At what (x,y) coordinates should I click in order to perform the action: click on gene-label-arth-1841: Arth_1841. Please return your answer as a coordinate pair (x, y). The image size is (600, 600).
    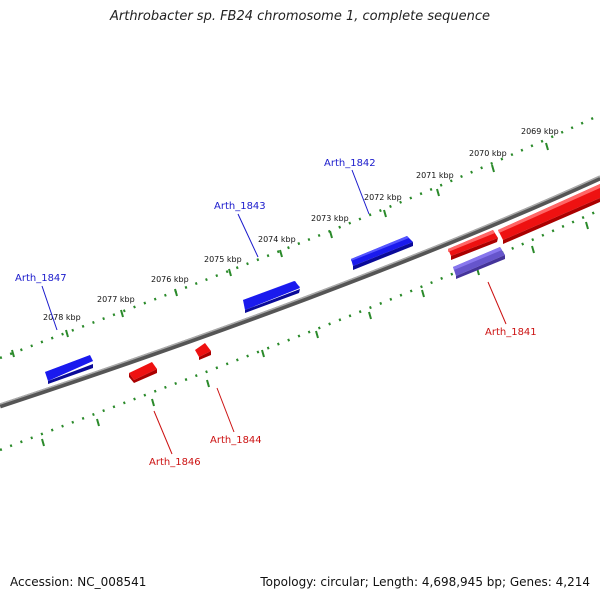
    Looking at the image, I should click on (511, 332).